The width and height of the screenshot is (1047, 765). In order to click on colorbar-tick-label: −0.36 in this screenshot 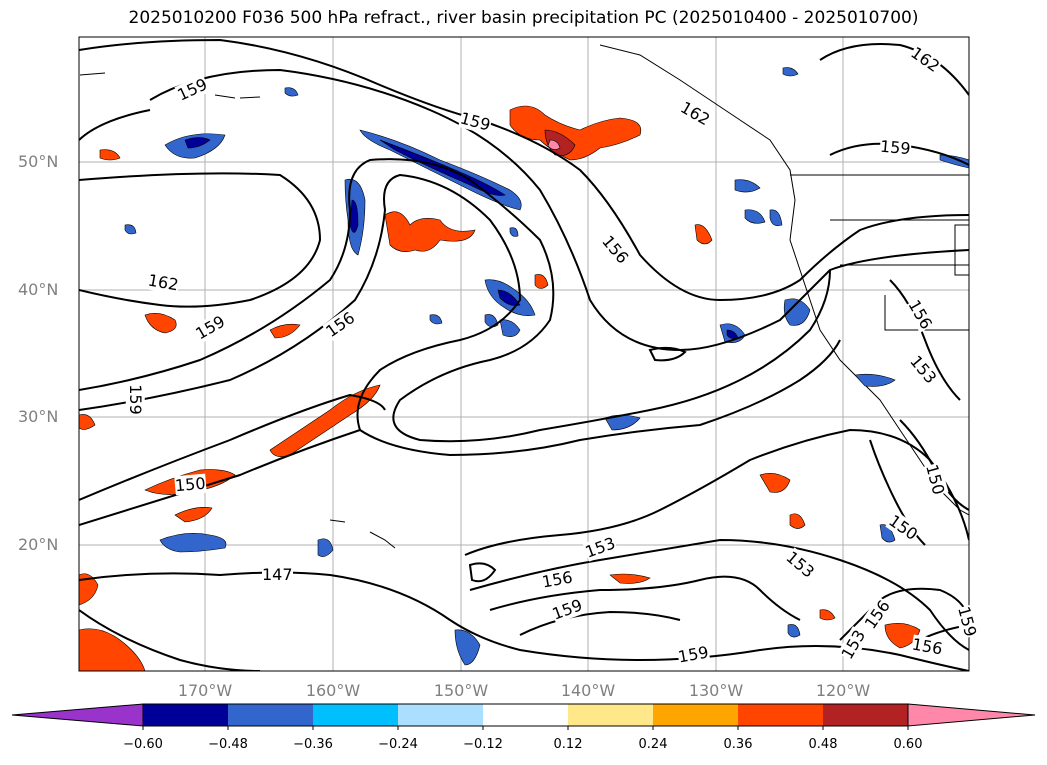, I will do `click(313, 744)`.